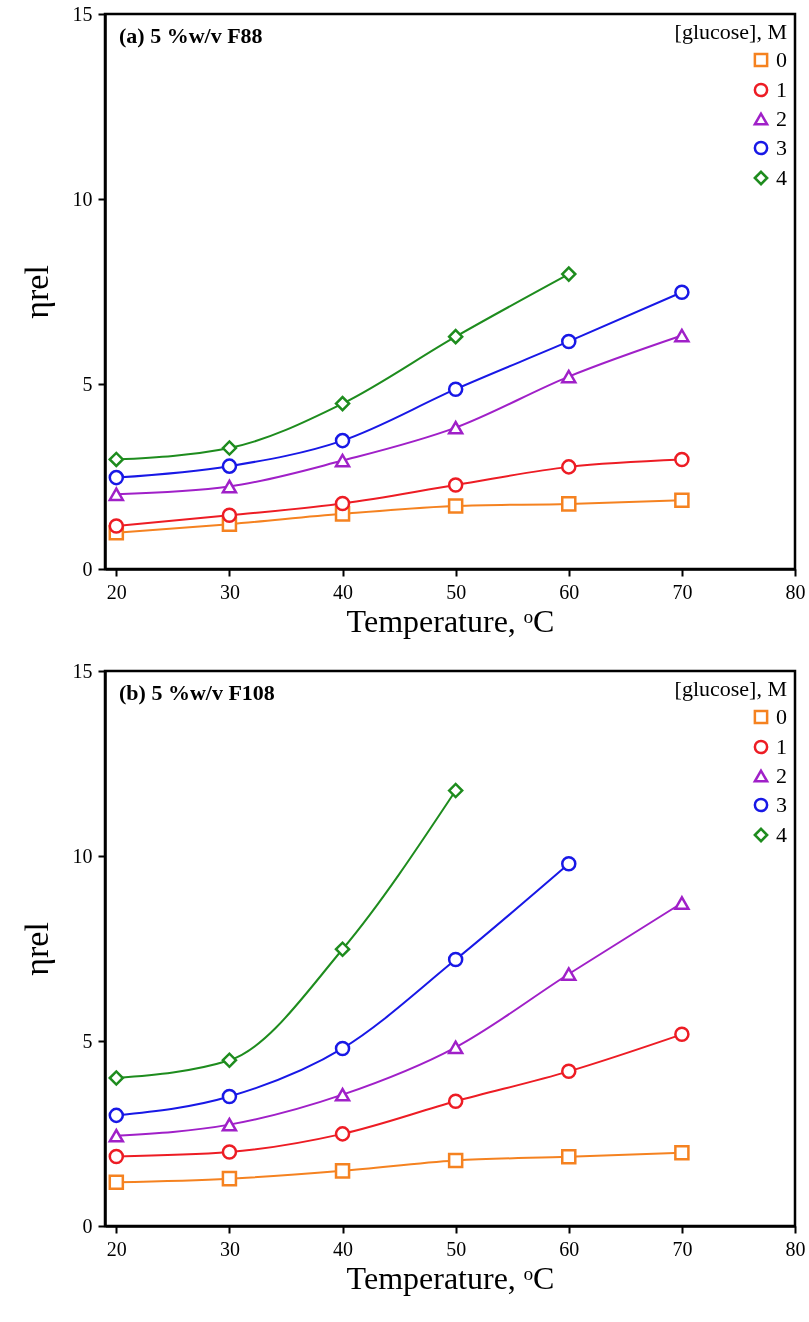  What do you see at coordinates (191, 35) in the screenshot?
I see `annotation: (a) 5 %w/v F88` at bounding box center [191, 35].